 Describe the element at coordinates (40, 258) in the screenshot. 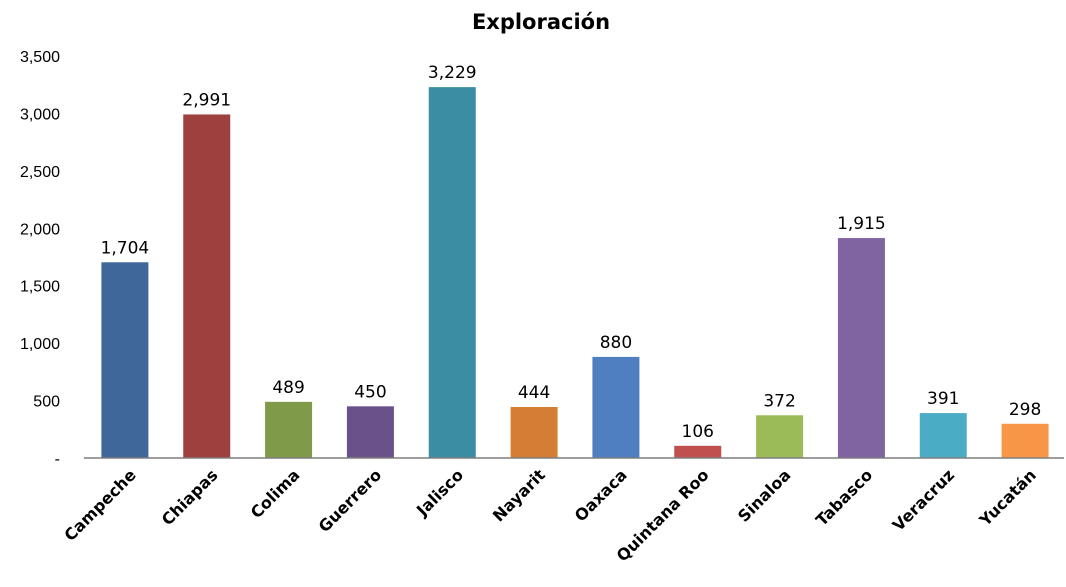

I see `y-axis-ticks: - 500 1,000 1,500 2,000 2,500 3,000 3,500` at that location.